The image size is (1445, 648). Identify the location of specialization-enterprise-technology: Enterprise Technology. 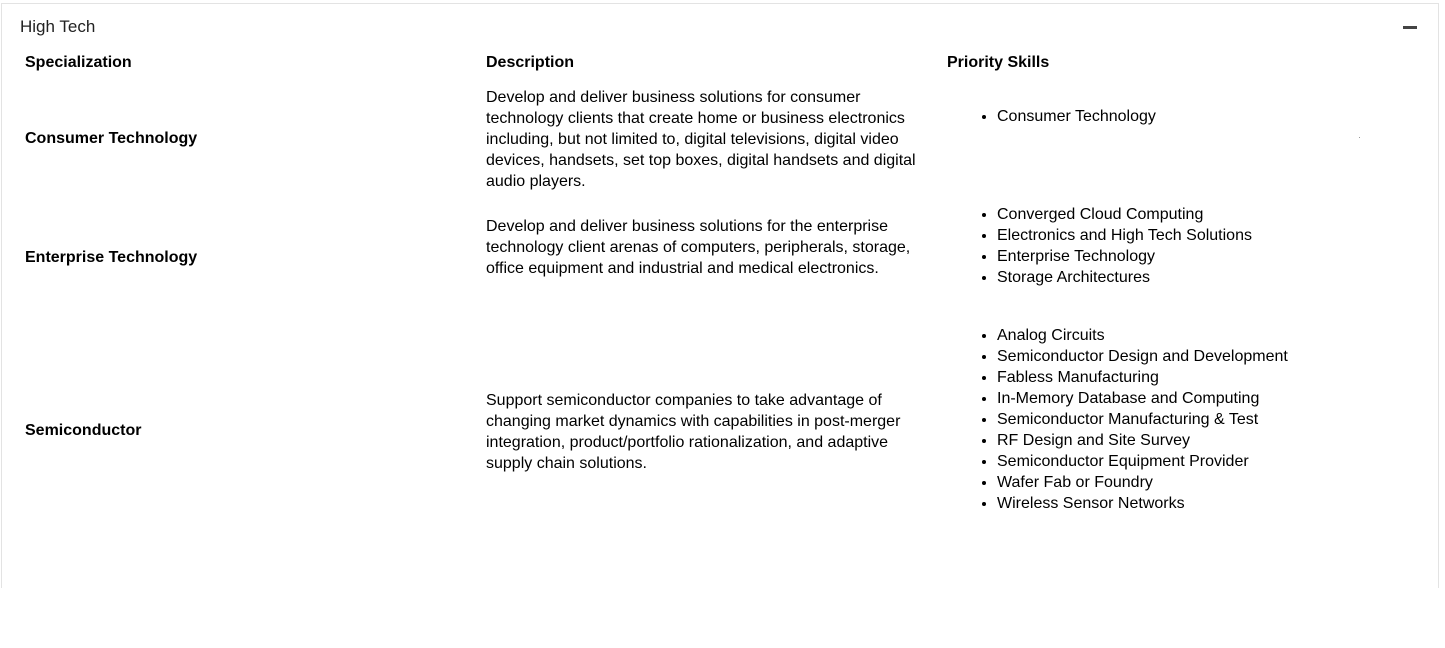
(111, 257).